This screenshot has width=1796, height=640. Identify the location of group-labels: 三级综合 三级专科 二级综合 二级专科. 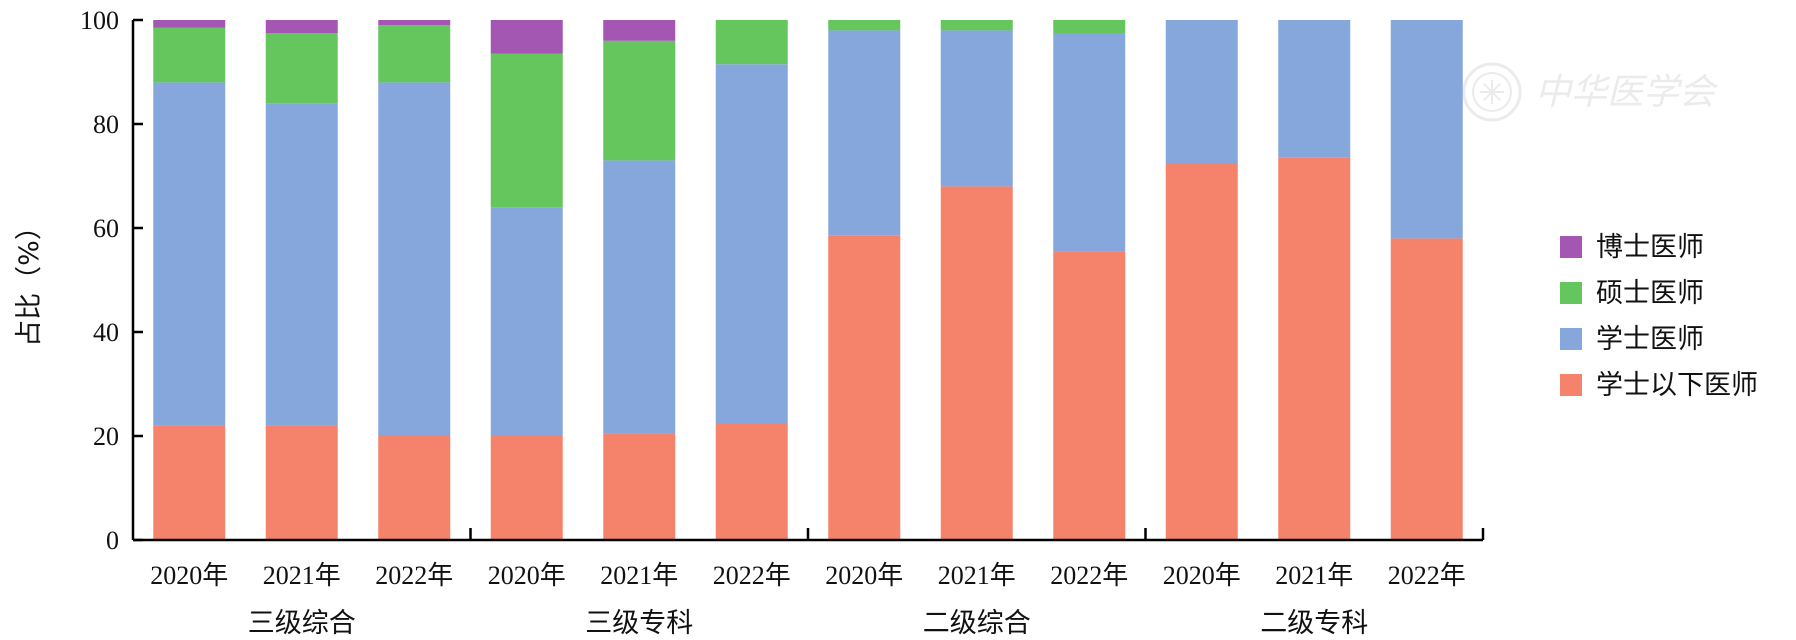
(808, 623).